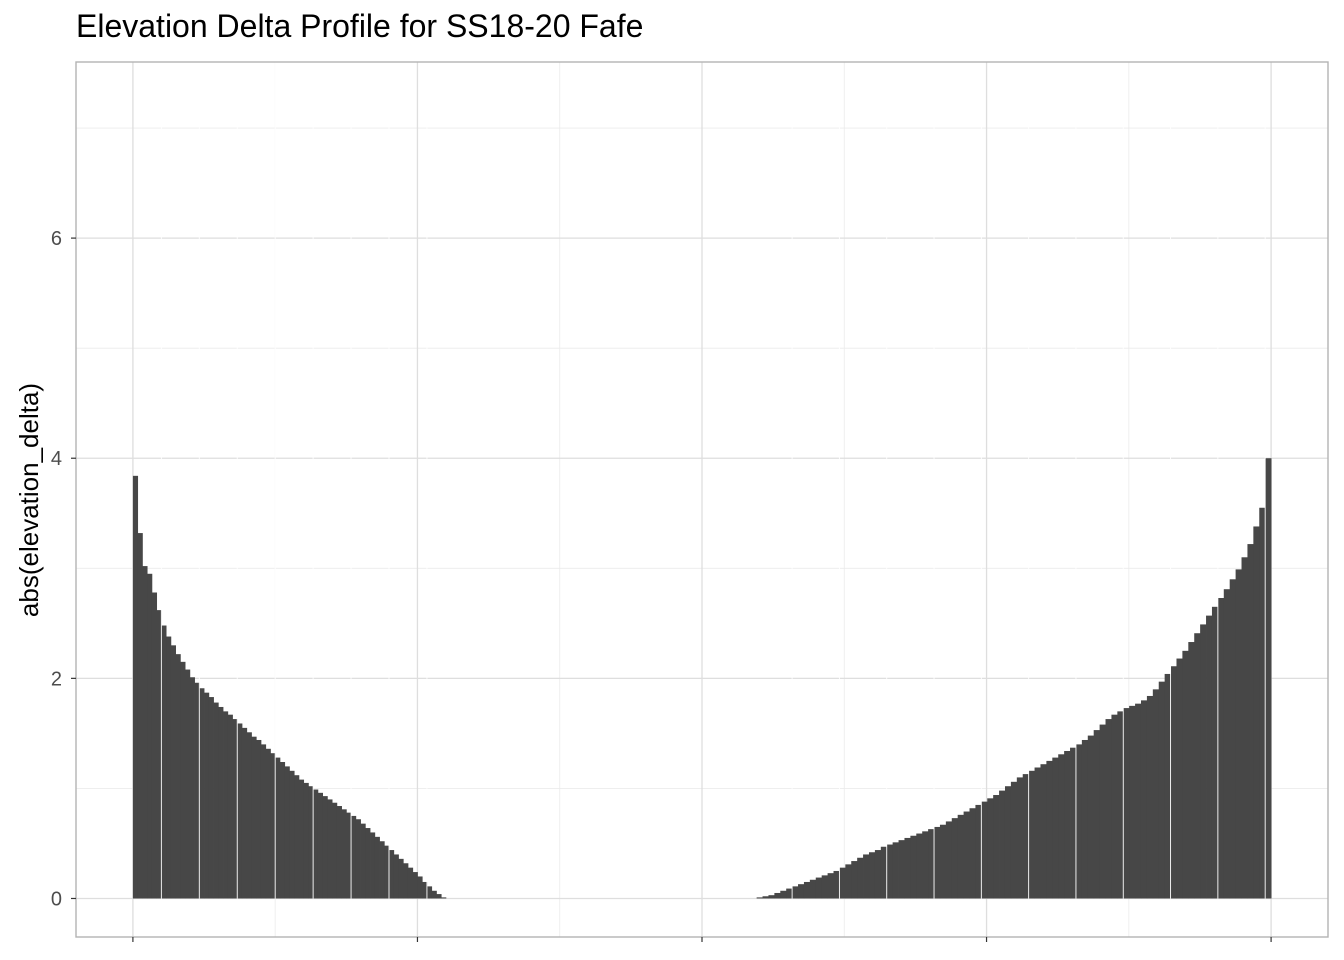  Describe the element at coordinates (360, 26) in the screenshot. I see `chart-title: Elevation Delta Profile for SS18-20 Fafe` at that location.